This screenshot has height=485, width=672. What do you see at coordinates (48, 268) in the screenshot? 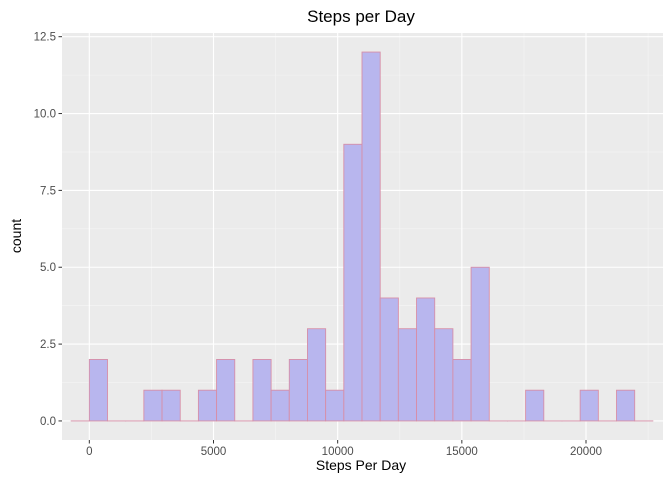
I see `y-tick-label: 5.0` at bounding box center [48, 268].